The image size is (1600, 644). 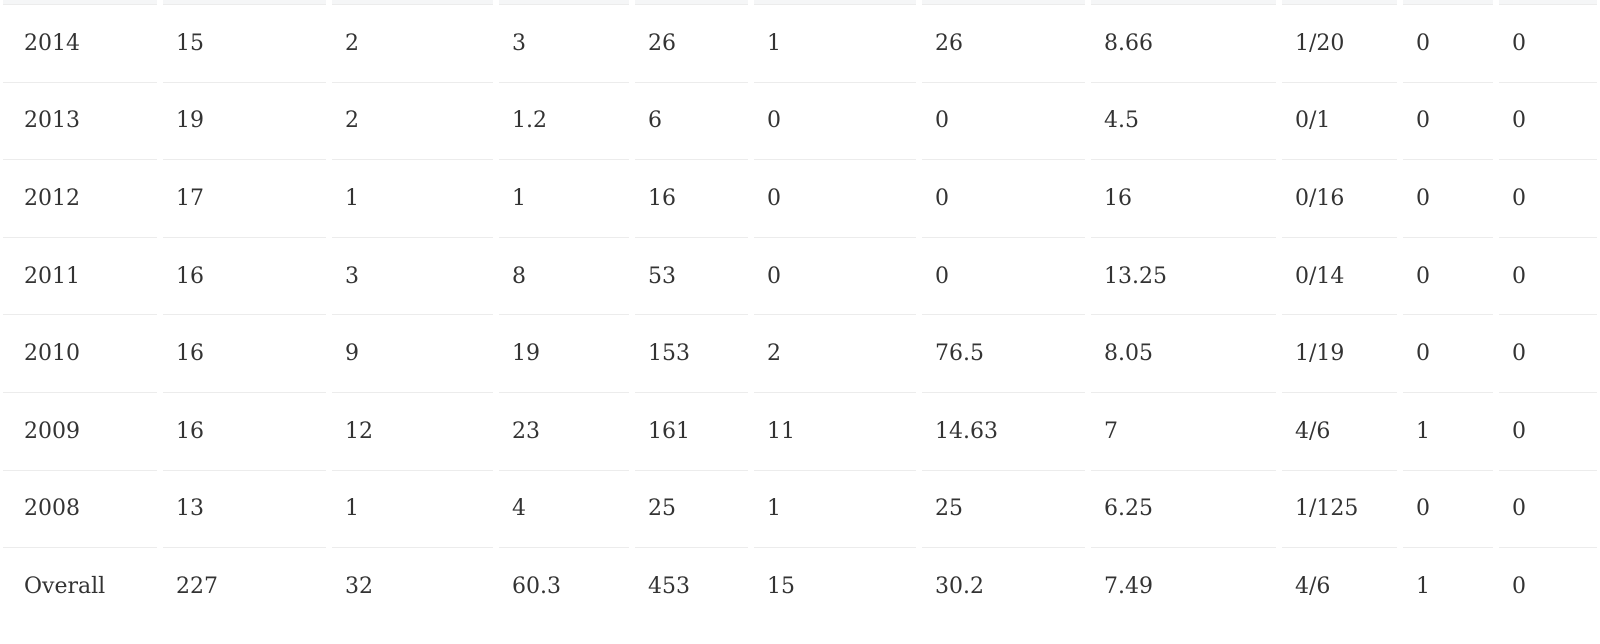 I want to click on table-cell: 4, so click(x=564, y=508).